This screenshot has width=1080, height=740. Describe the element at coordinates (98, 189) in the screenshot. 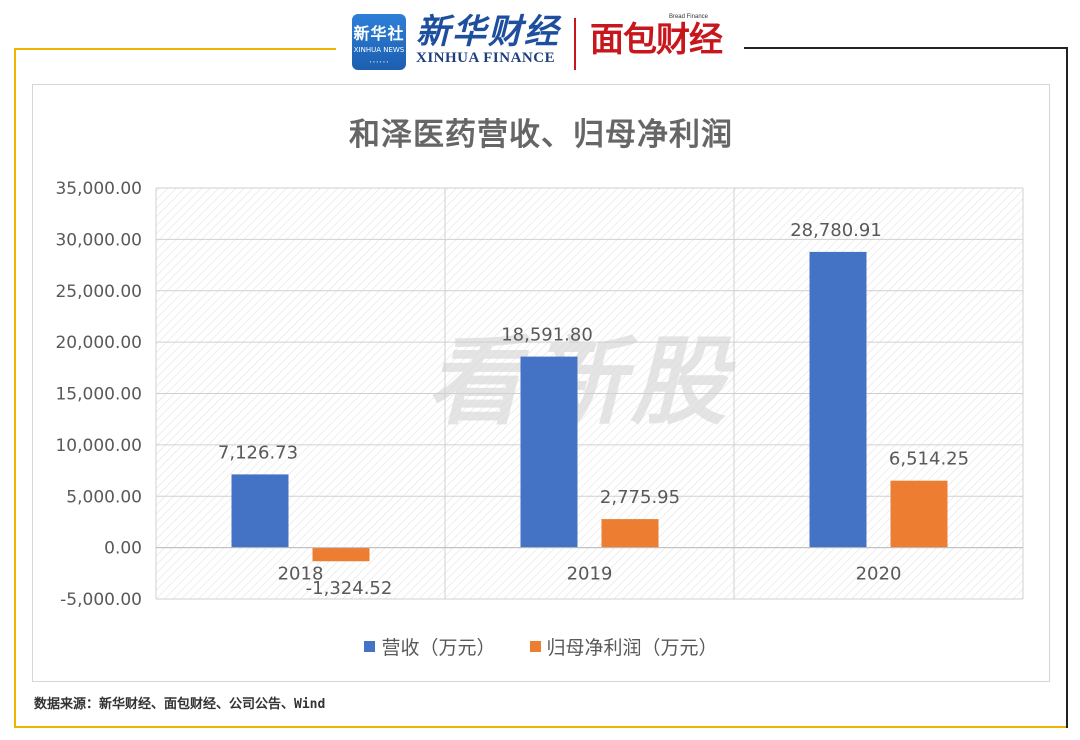

I see `y-tick-label: 35,000.00` at that location.